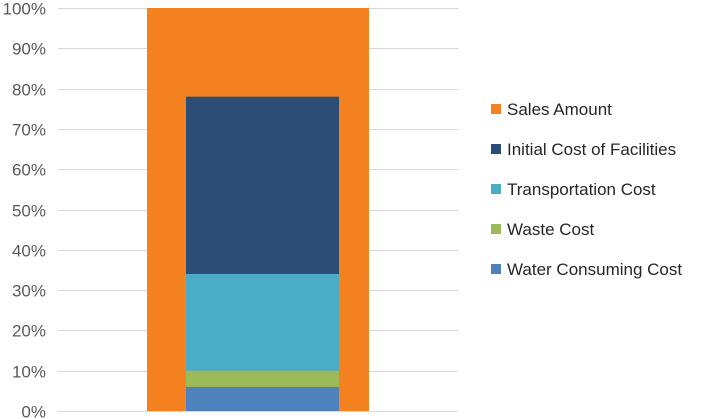 The height and width of the screenshot is (419, 708). What do you see at coordinates (29, 49) in the screenshot?
I see `y-tick-label: 90%` at bounding box center [29, 49].